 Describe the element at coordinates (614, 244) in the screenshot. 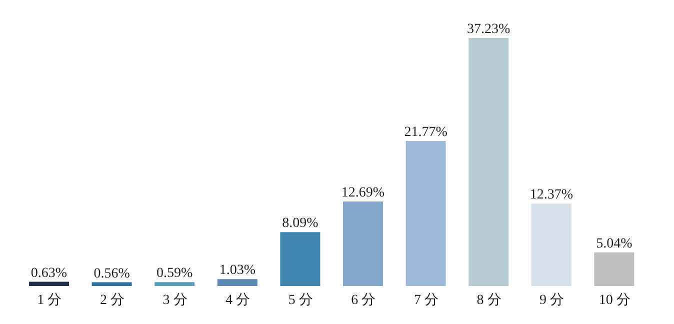

I see `data-label: 5.04%` at that location.